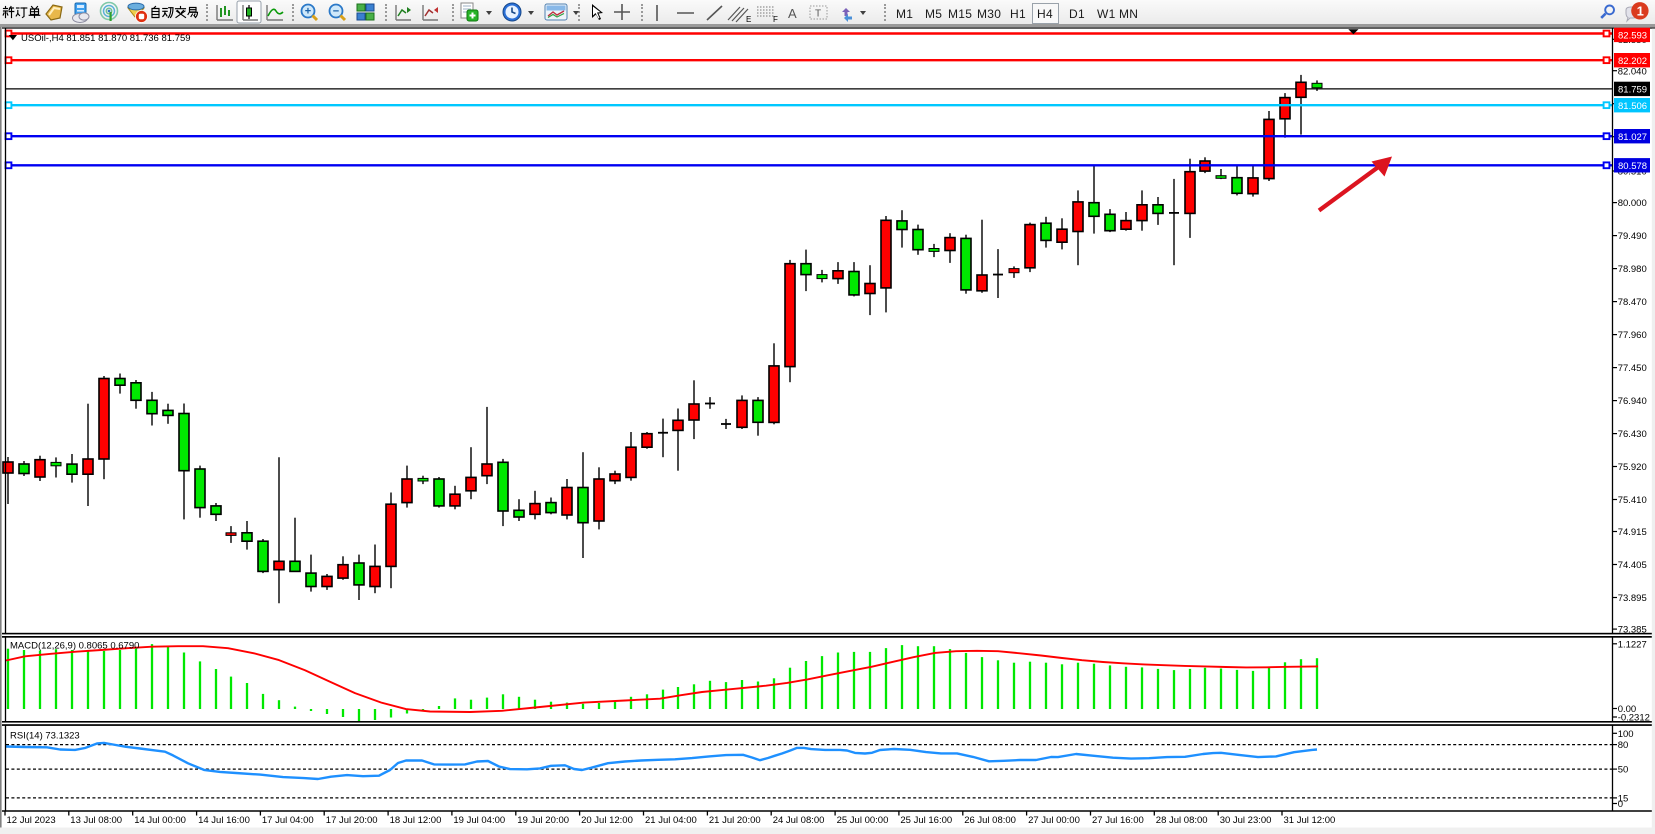 The image size is (1655, 834). I want to click on svg-text:USOil-,H4 81.851 81.870 81.73: USOil-,H4 81.851 81.870 81.736 81.759, so click(106, 38).